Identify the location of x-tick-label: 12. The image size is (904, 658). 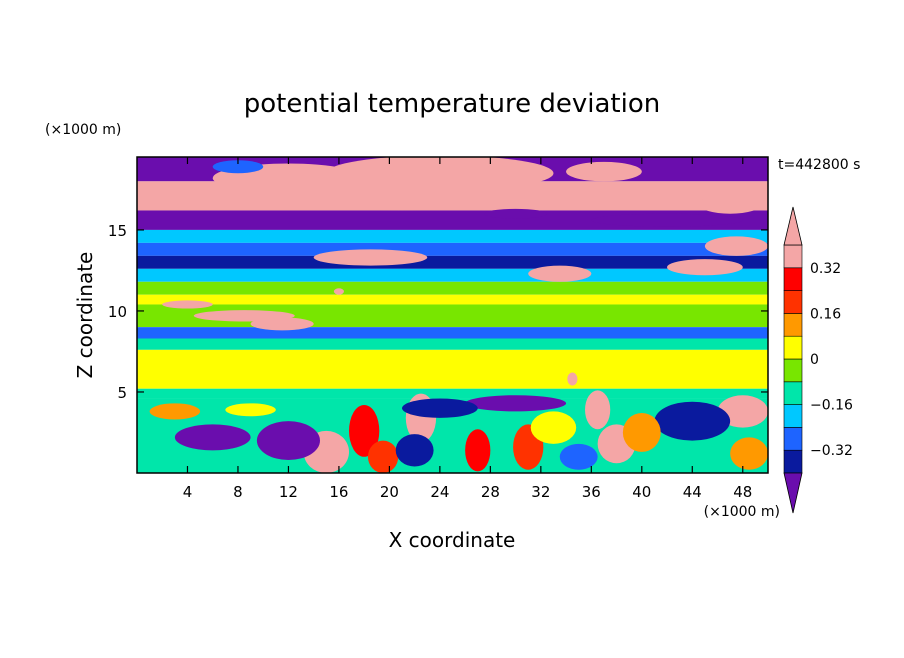
(288, 492).